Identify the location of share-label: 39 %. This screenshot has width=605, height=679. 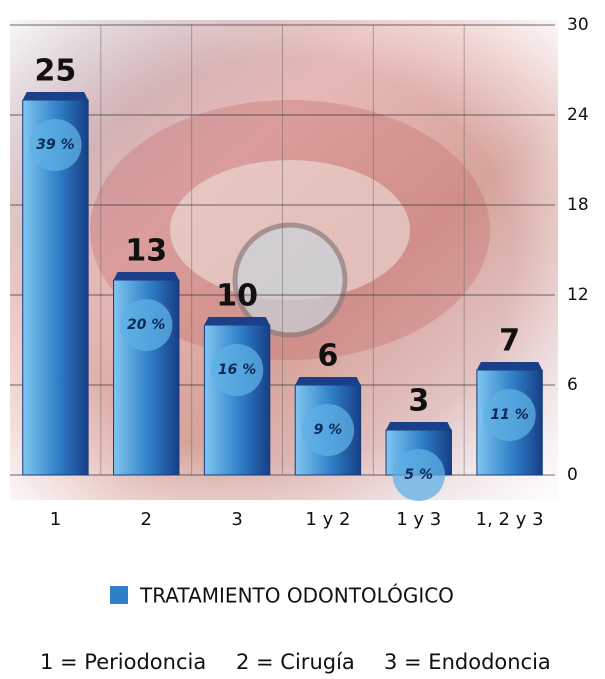
(55, 145).